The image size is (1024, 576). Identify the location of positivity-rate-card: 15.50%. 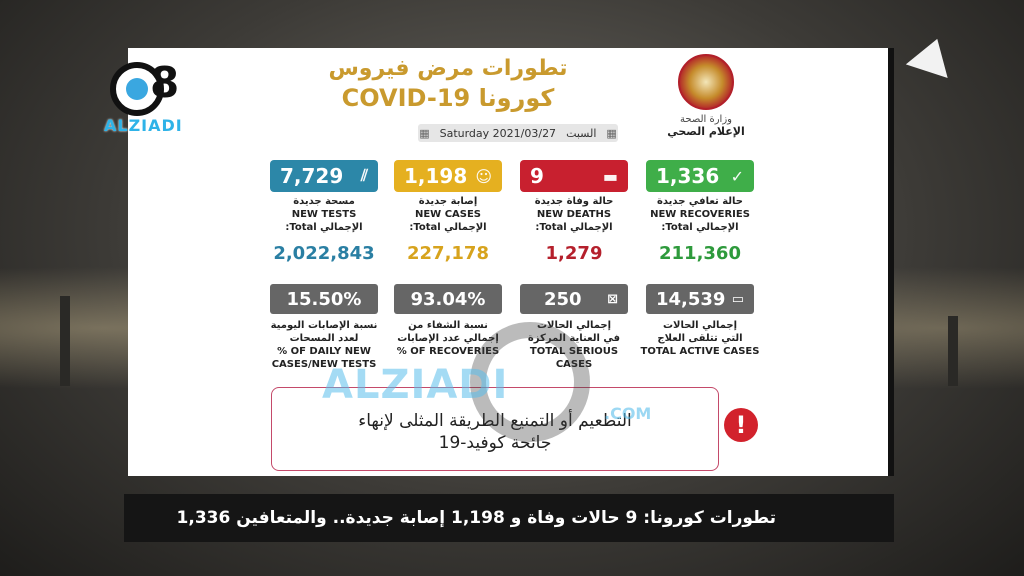
(324, 299).